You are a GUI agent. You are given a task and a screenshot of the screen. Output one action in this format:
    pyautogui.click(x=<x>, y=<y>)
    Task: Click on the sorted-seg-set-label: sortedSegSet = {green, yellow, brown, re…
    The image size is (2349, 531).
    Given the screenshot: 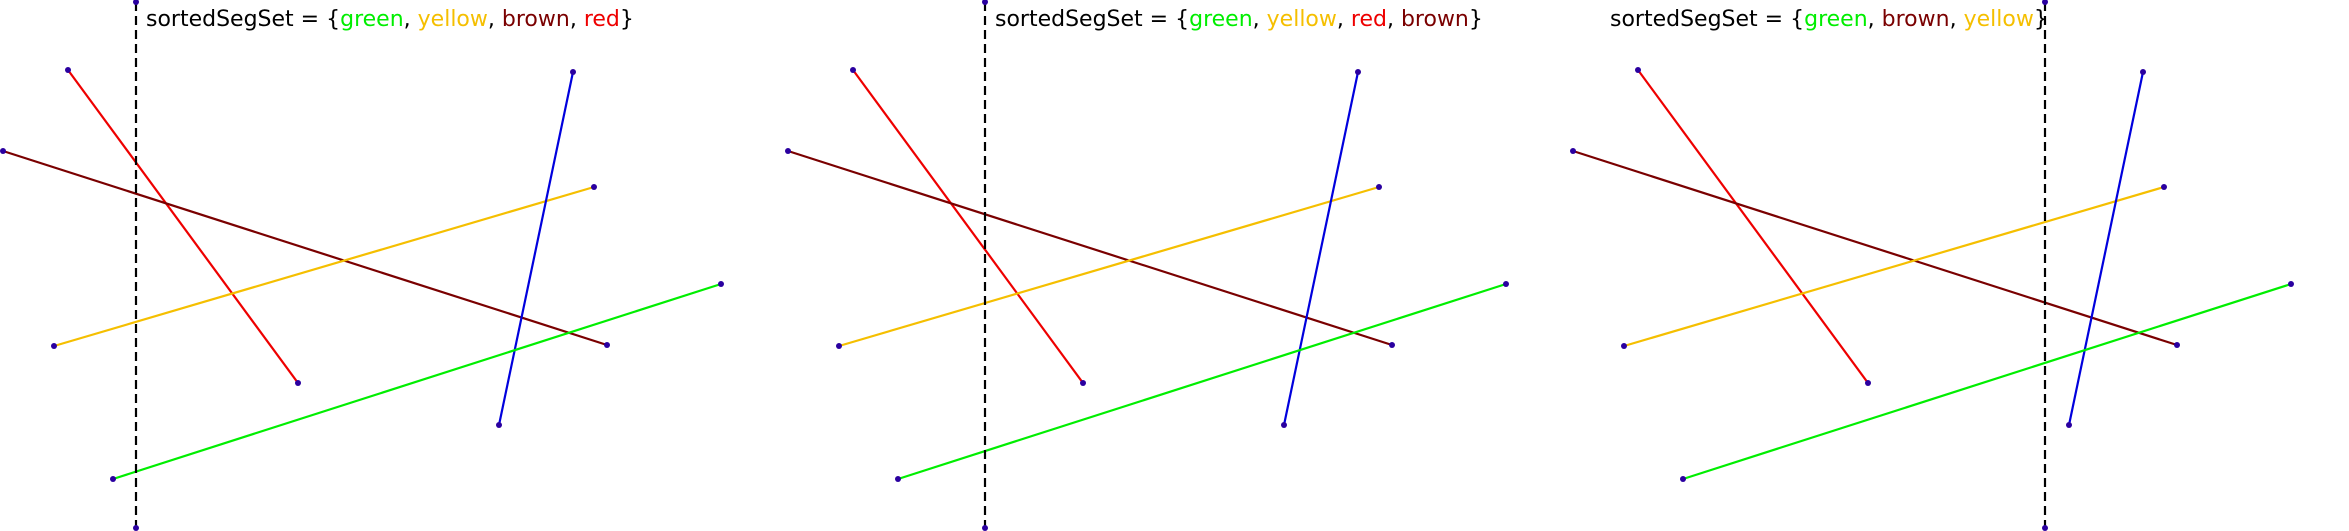 What is the action you would take?
    pyautogui.click(x=390, y=19)
    